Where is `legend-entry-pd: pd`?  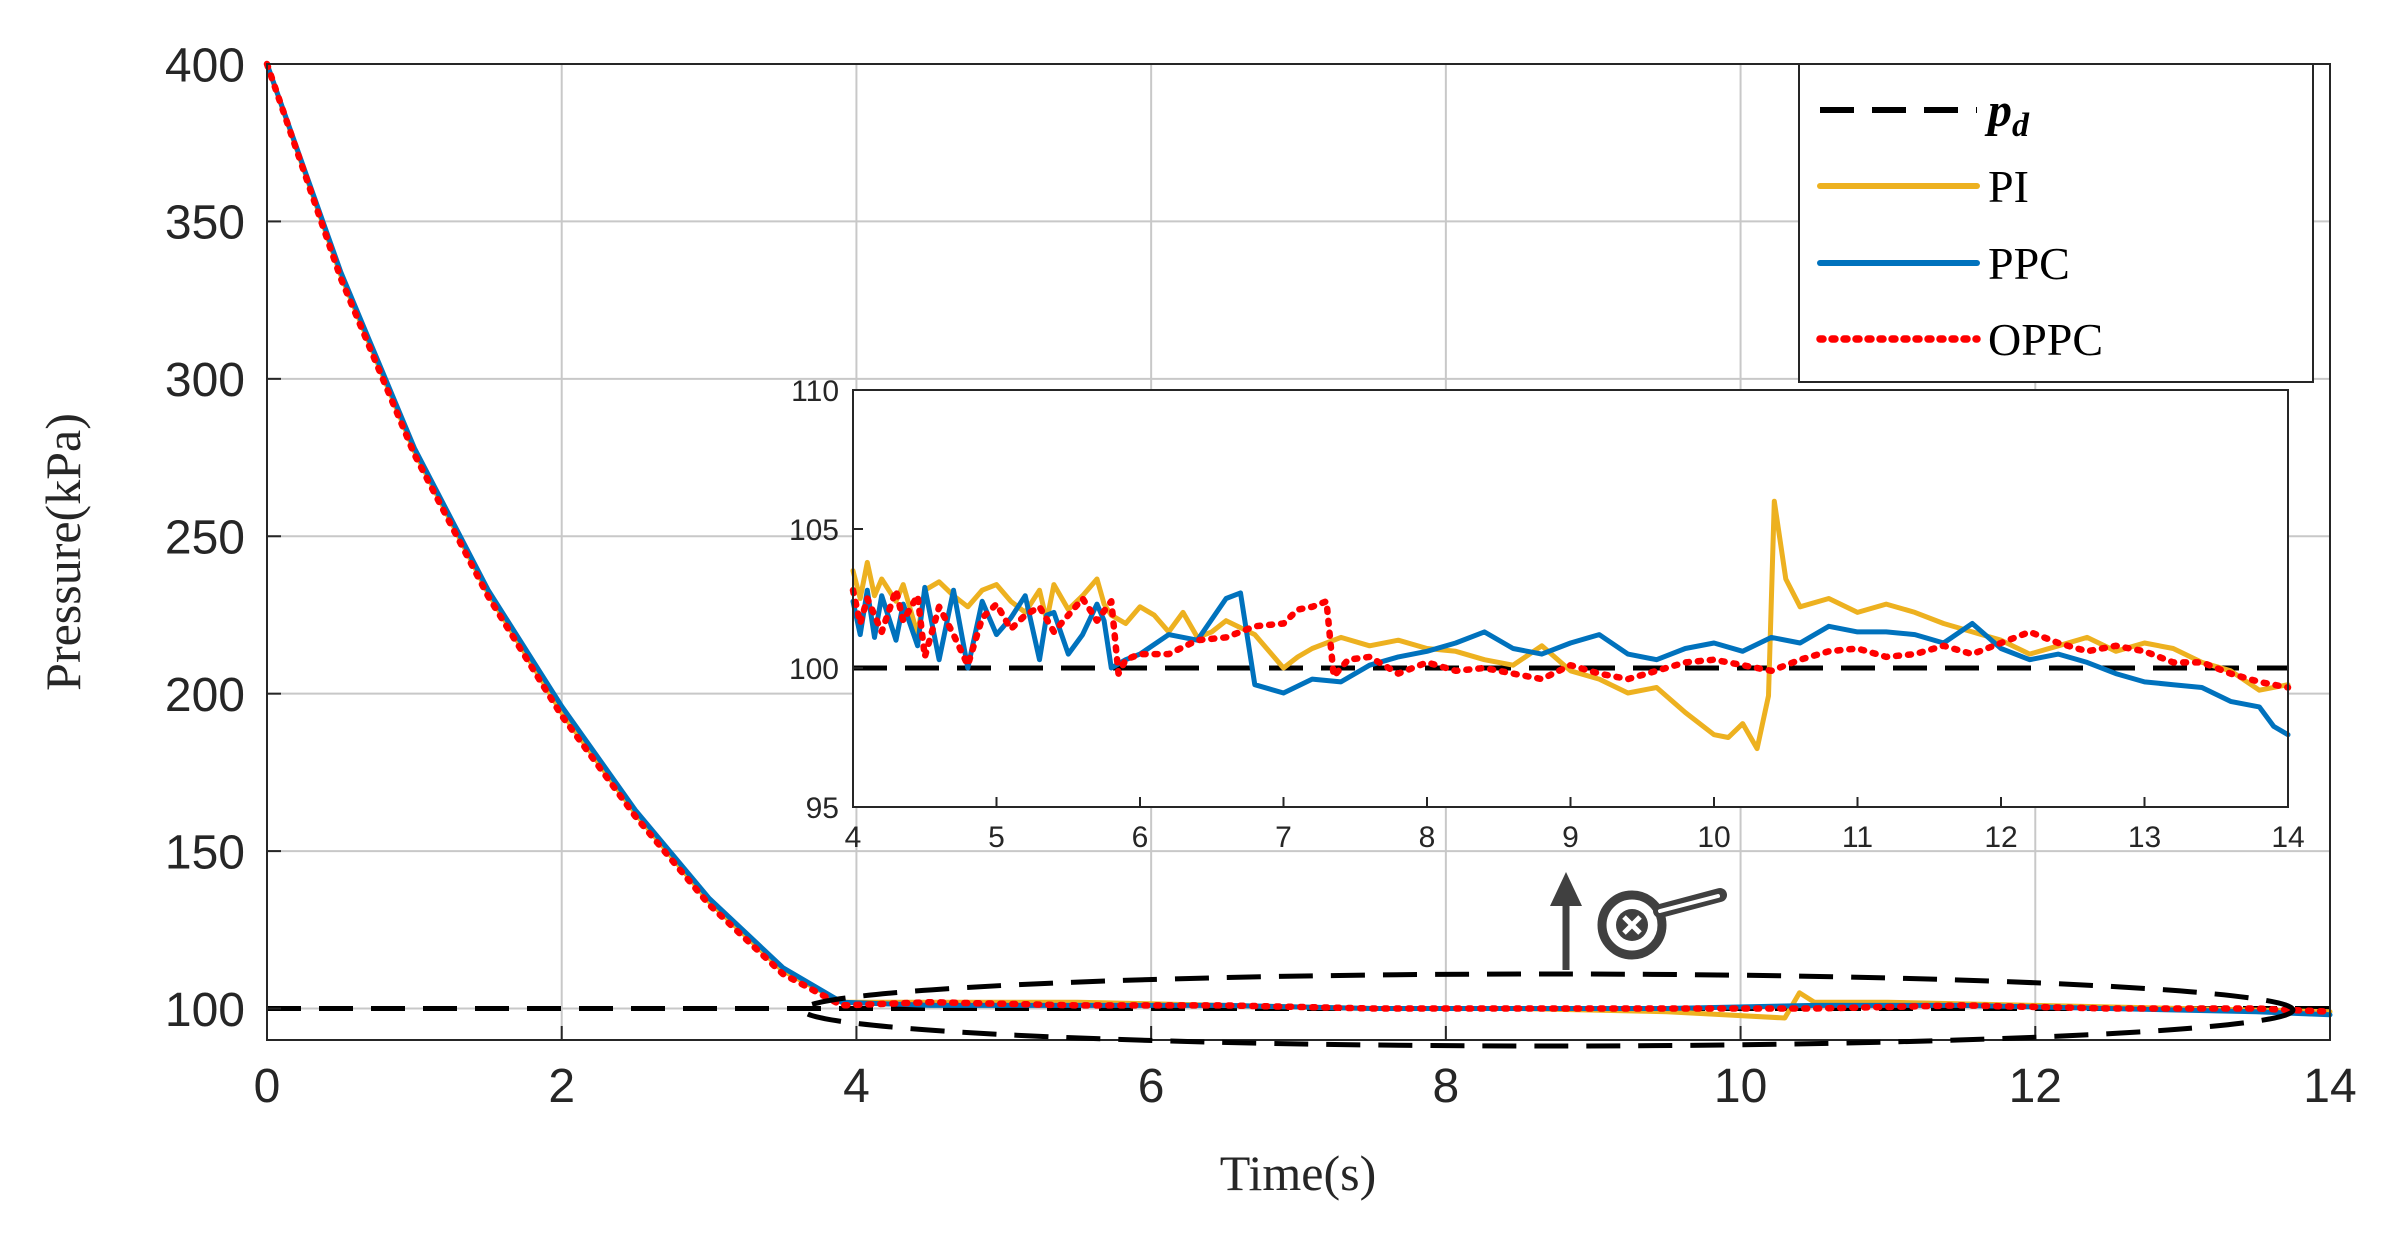
legend-entry-pd: pd is located at coordinates (1925, 114).